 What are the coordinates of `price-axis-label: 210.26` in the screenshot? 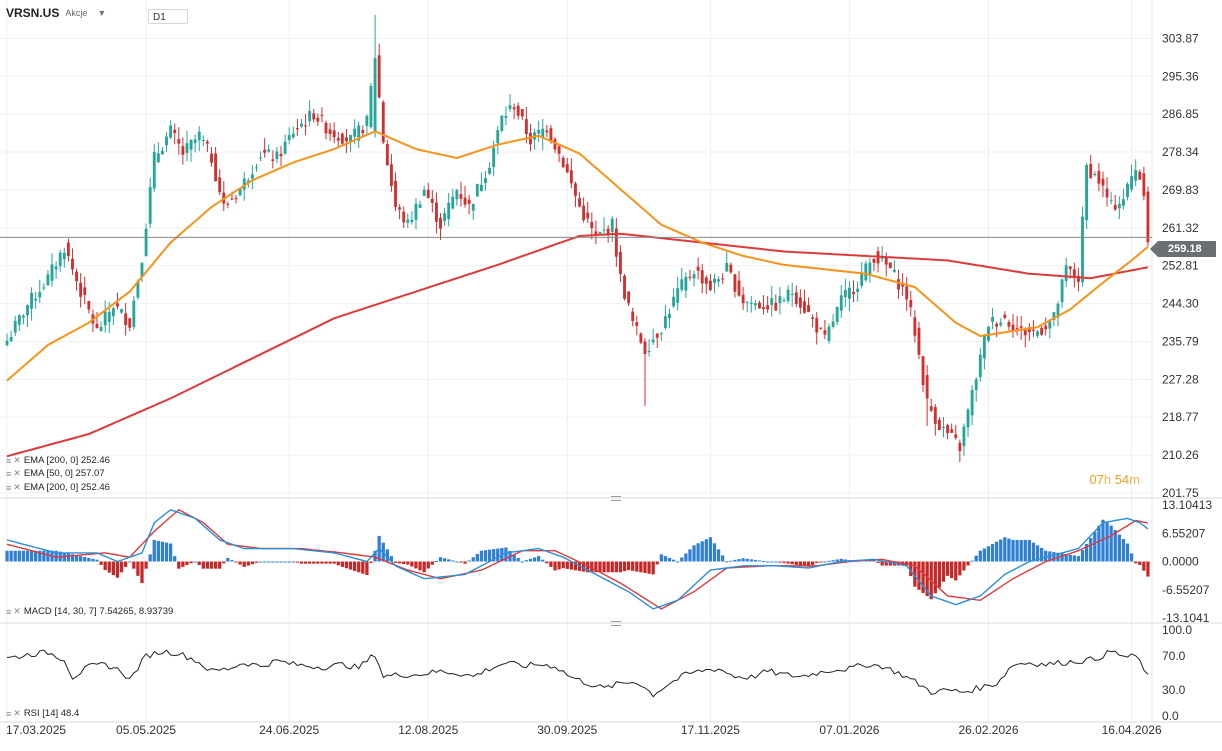 It's located at (1180, 455).